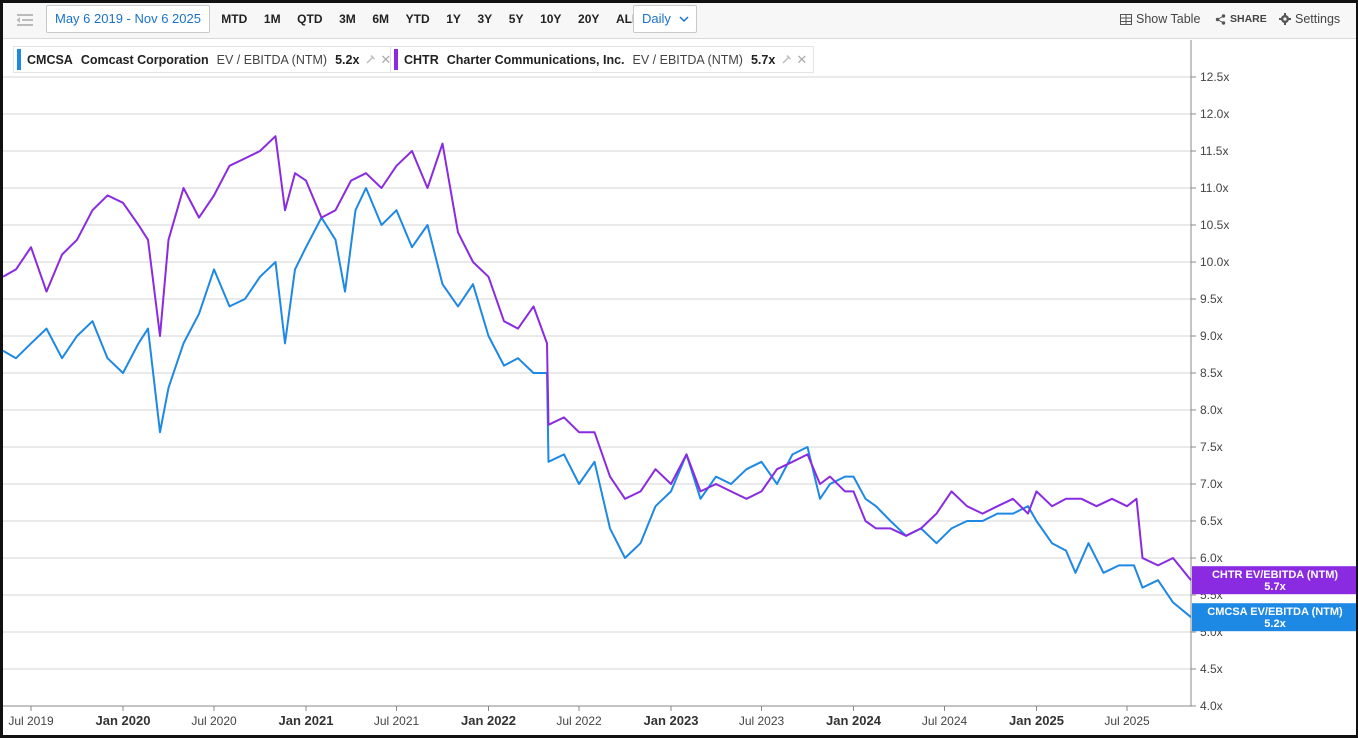  What do you see at coordinates (551, 19) in the screenshot?
I see `period-10y: 10Y` at bounding box center [551, 19].